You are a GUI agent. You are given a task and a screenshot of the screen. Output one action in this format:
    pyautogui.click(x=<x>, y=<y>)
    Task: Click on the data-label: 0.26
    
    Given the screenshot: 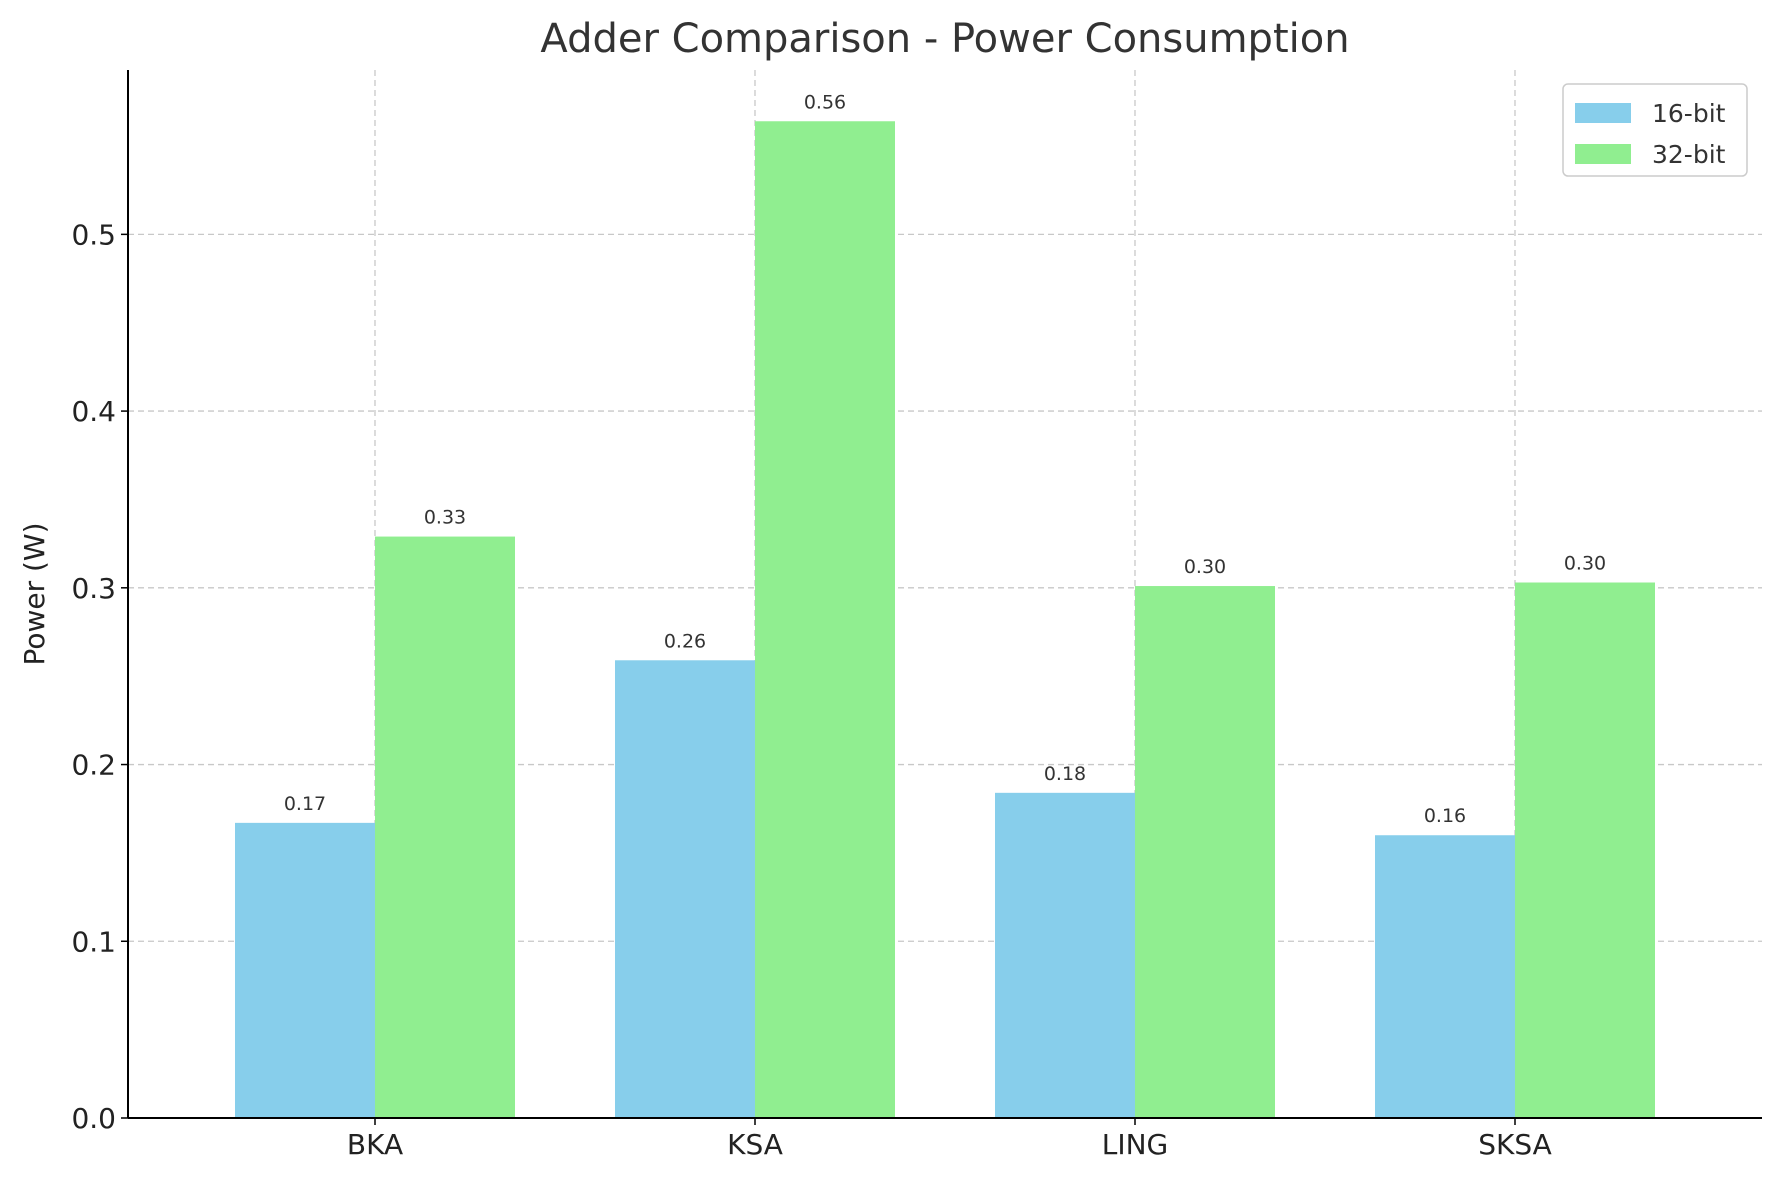 What is the action you would take?
    pyautogui.click(x=685, y=641)
    